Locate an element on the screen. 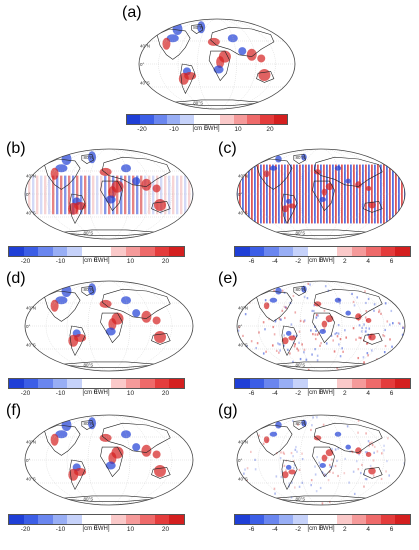 The image size is (419, 550). colorbar-tick-label: -4 is located at coordinates (274, 393).